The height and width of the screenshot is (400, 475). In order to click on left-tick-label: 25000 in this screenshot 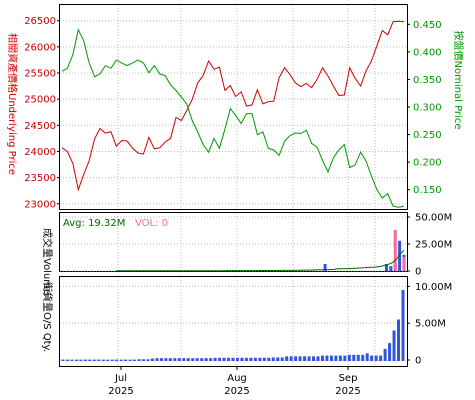, I will do `click(40, 100)`.